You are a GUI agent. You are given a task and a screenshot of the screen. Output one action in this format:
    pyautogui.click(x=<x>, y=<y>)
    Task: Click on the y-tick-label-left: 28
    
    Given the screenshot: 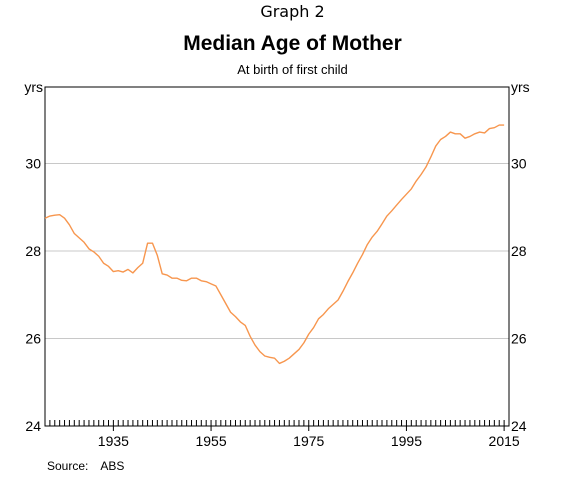 What is the action you would take?
    pyautogui.click(x=33, y=251)
    